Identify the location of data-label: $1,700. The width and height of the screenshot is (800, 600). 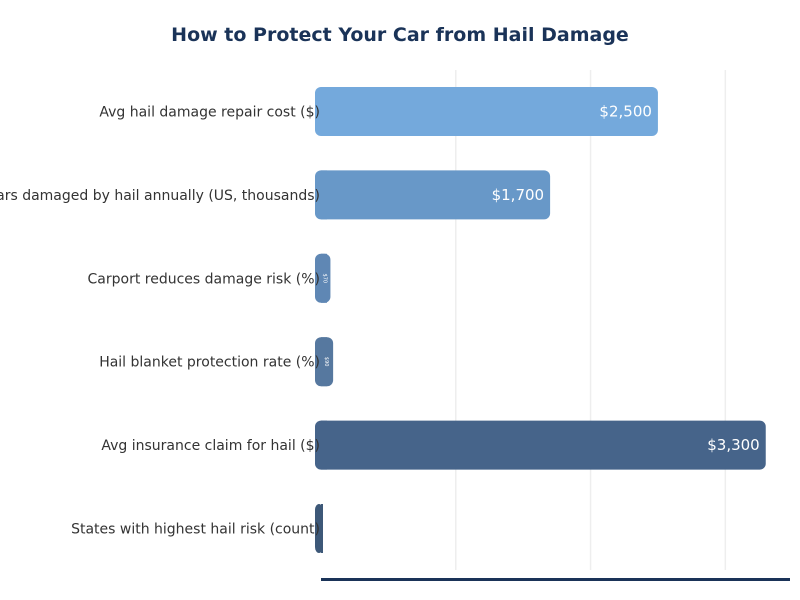
(518, 195).